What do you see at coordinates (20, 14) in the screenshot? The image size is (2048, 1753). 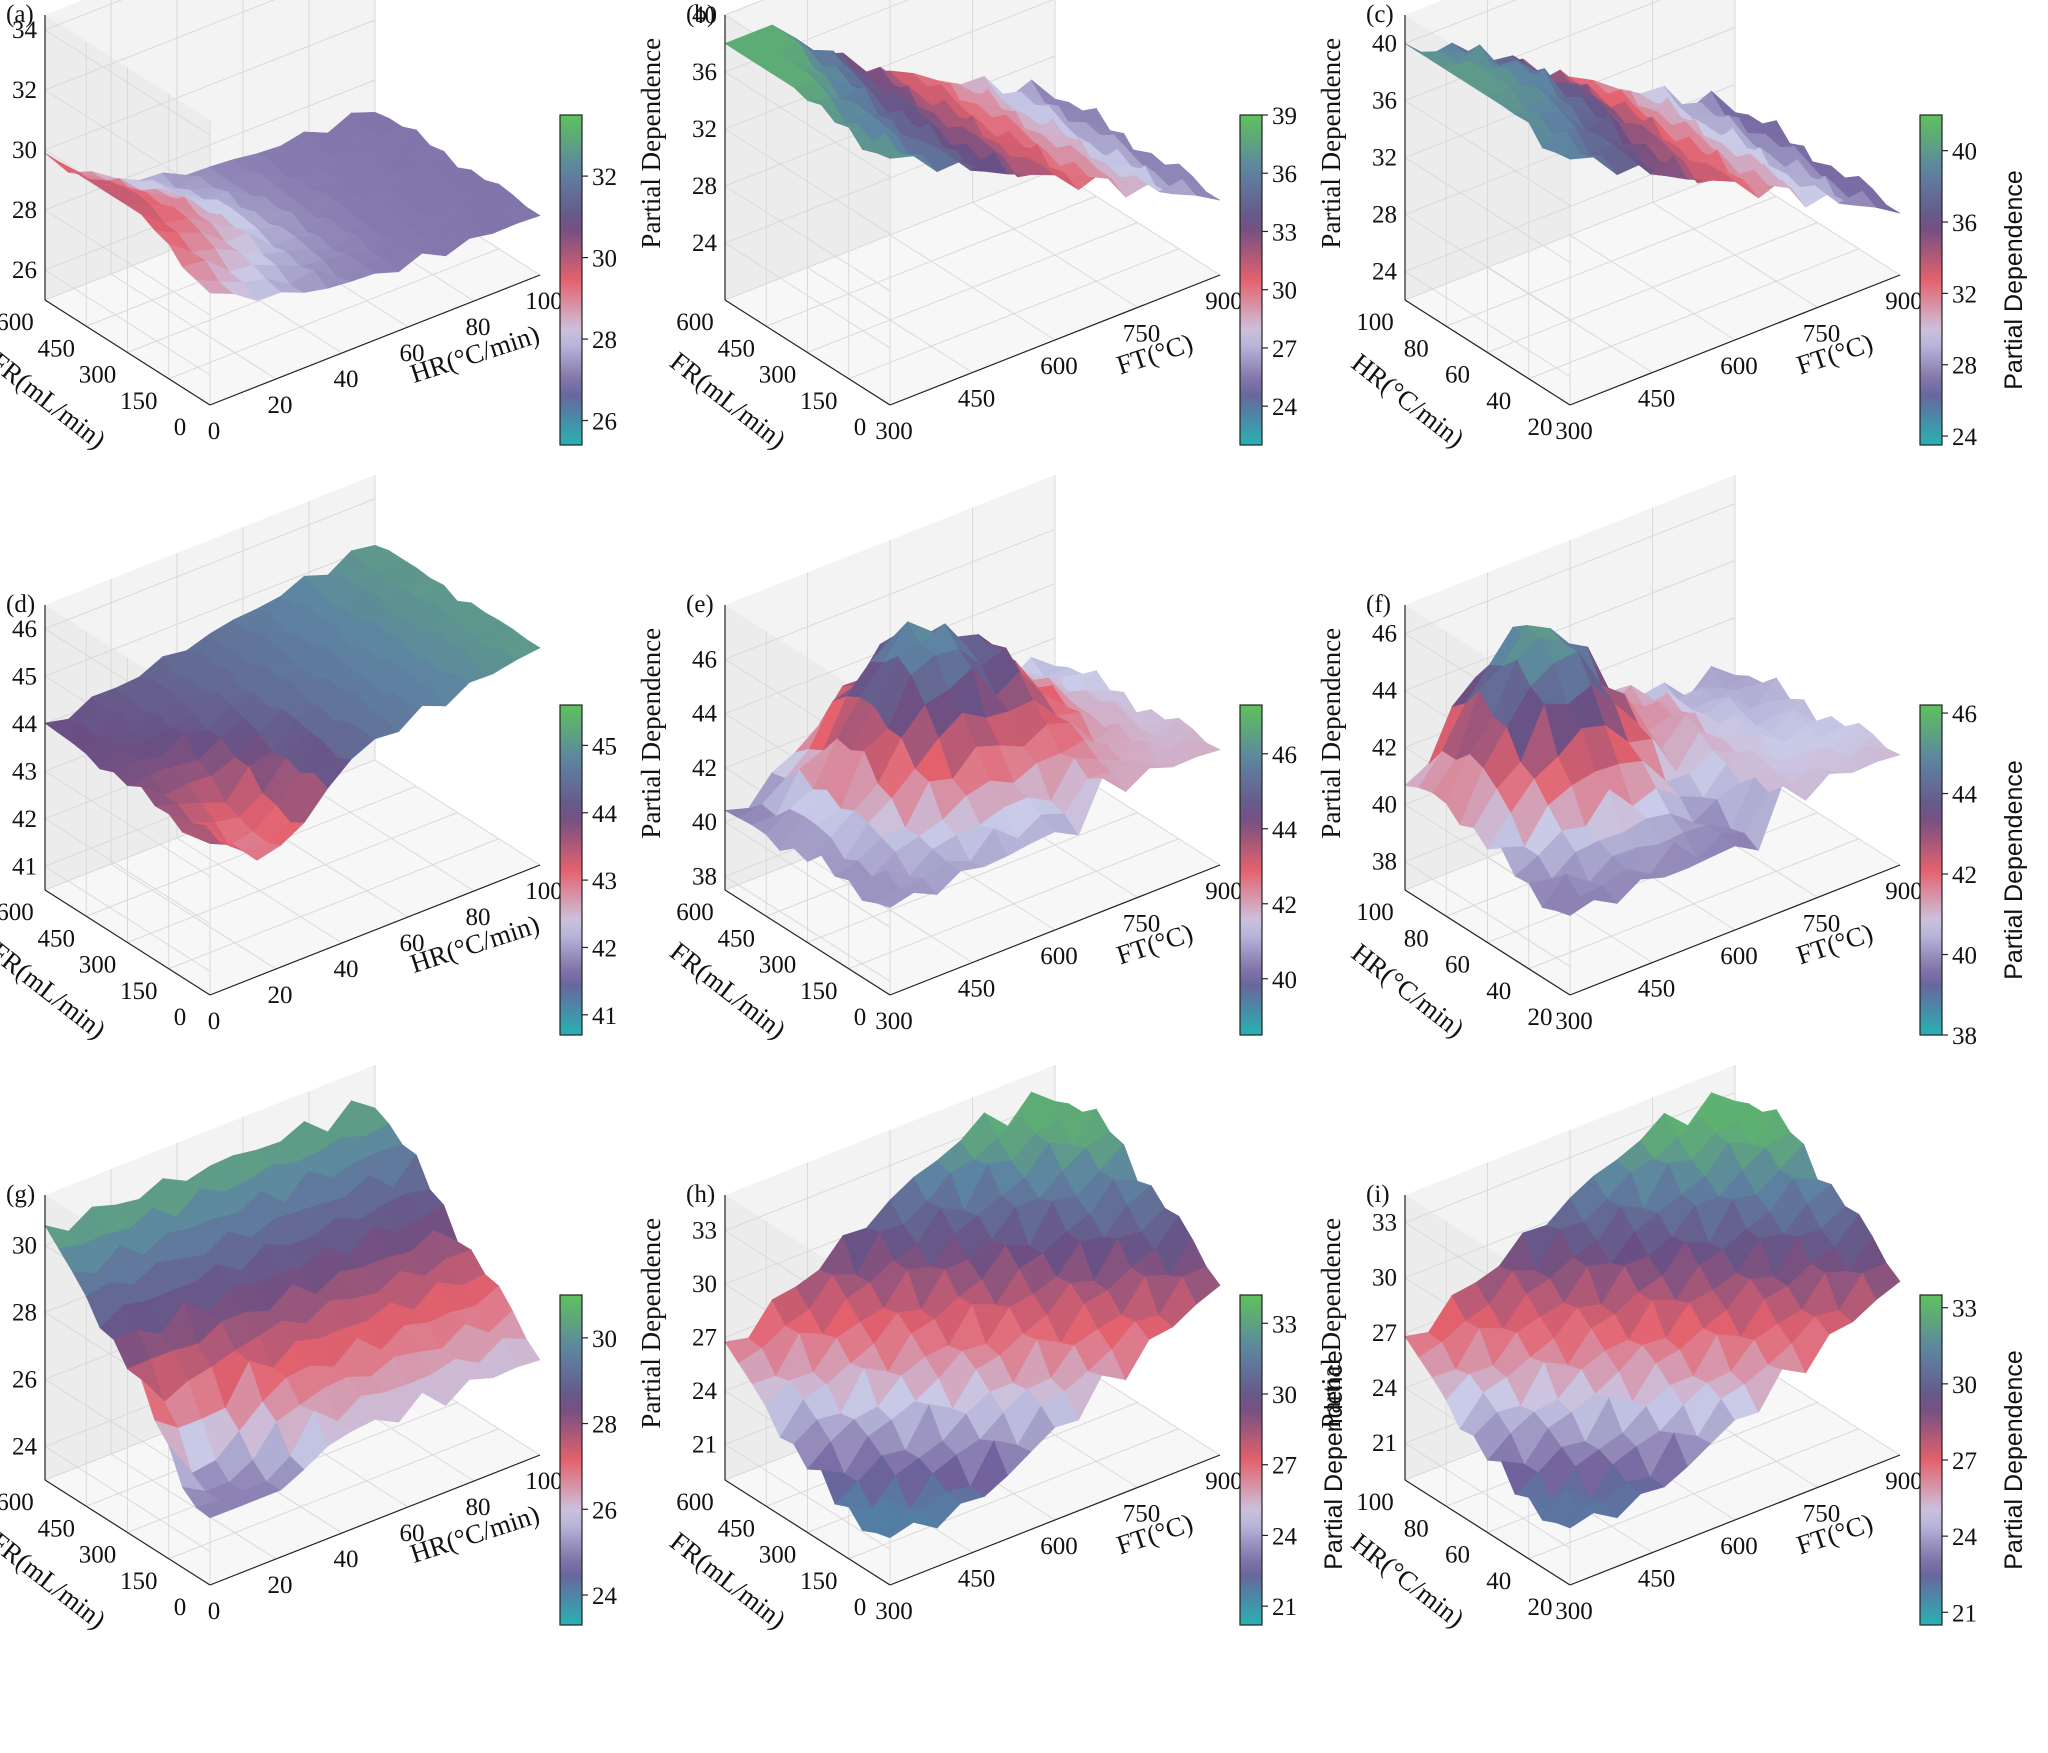 I see `panel-label: (a)` at bounding box center [20, 14].